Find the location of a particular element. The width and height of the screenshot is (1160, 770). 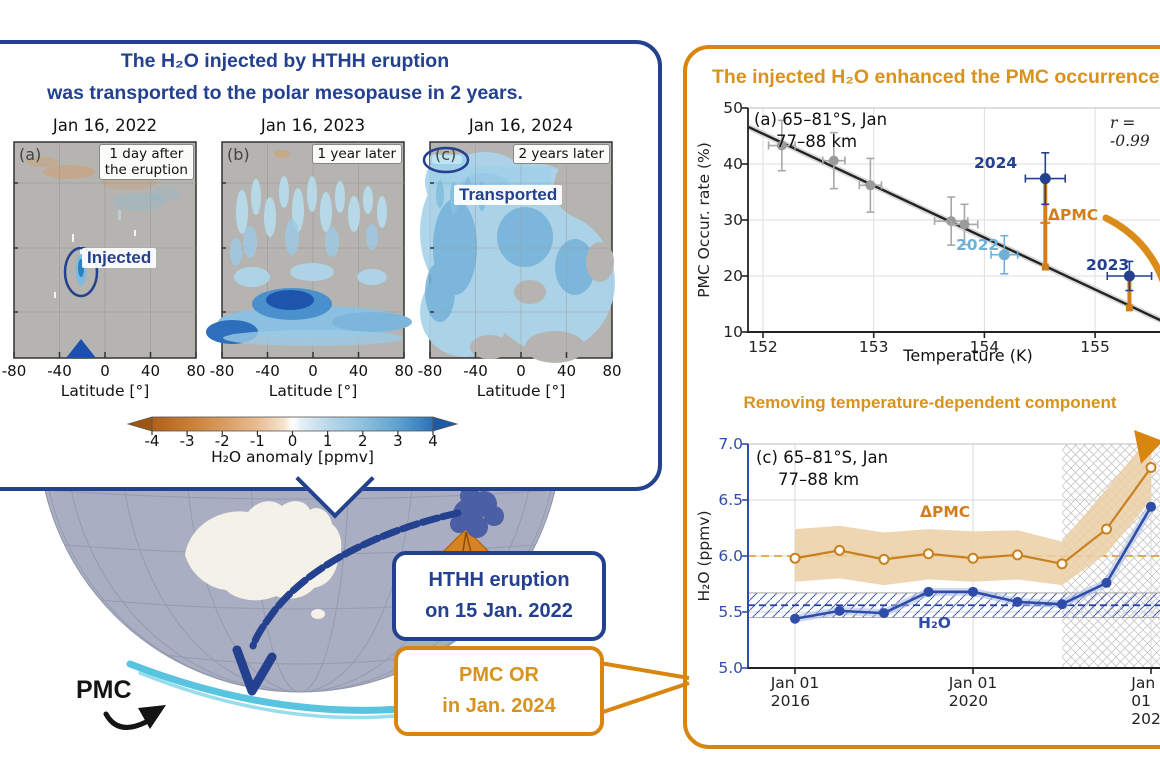

tick-label: -2 is located at coordinates (222, 441).